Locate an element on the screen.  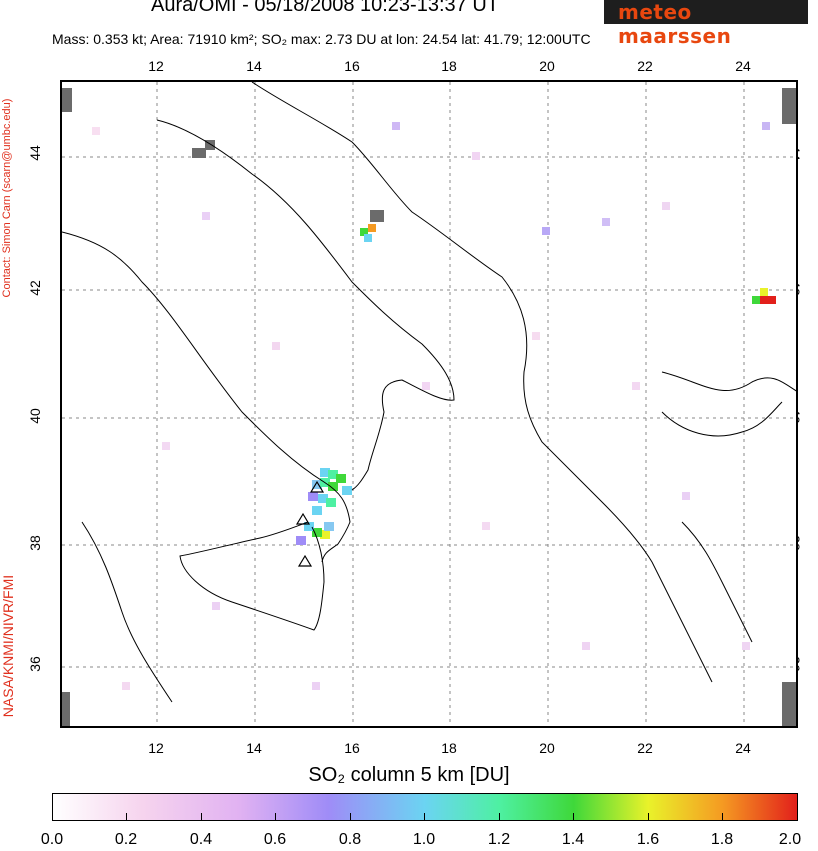
volcano-markers is located at coordinates (310, 523).